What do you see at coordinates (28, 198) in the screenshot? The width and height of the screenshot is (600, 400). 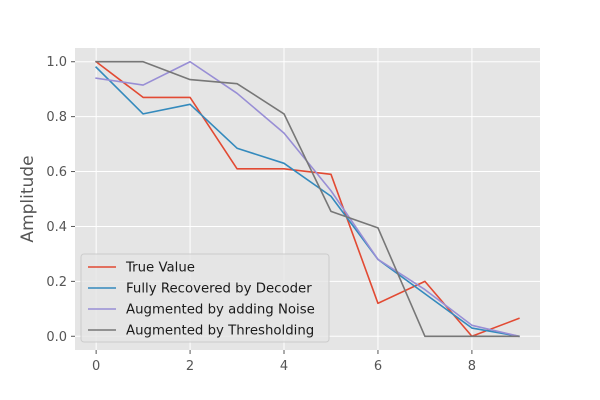 I see `y-axis-label: Amplitude` at bounding box center [28, 198].